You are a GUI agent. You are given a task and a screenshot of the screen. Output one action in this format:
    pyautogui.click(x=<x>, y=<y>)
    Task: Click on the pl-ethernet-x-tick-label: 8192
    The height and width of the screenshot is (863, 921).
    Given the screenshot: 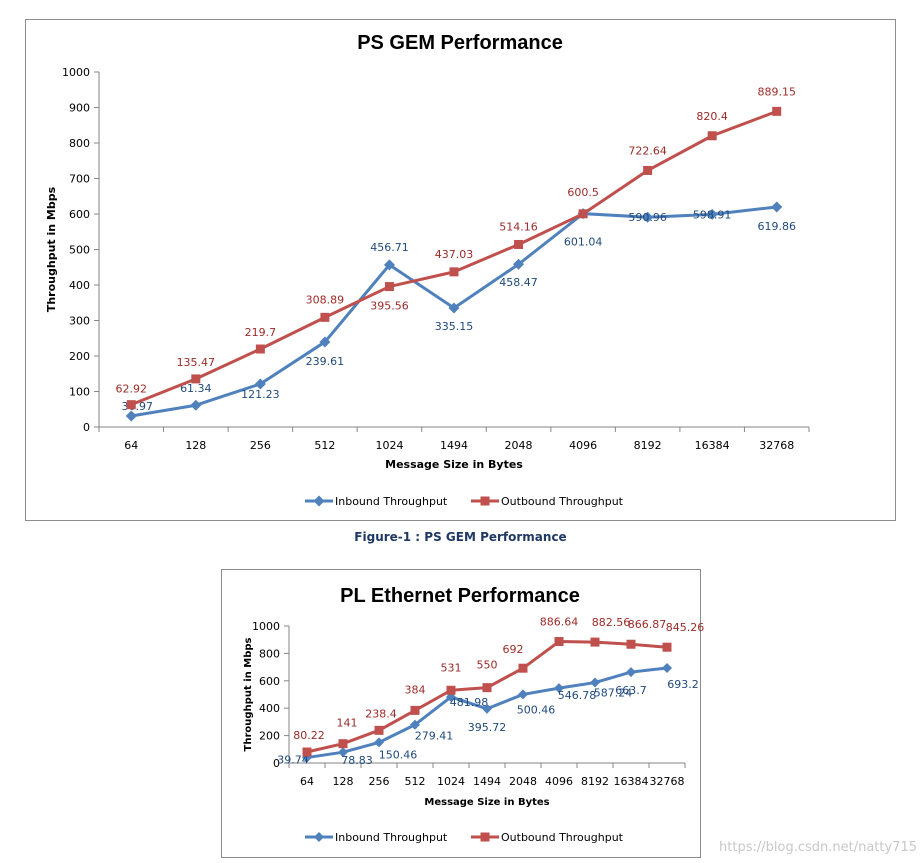 What is the action you would take?
    pyautogui.click(x=595, y=781)
    